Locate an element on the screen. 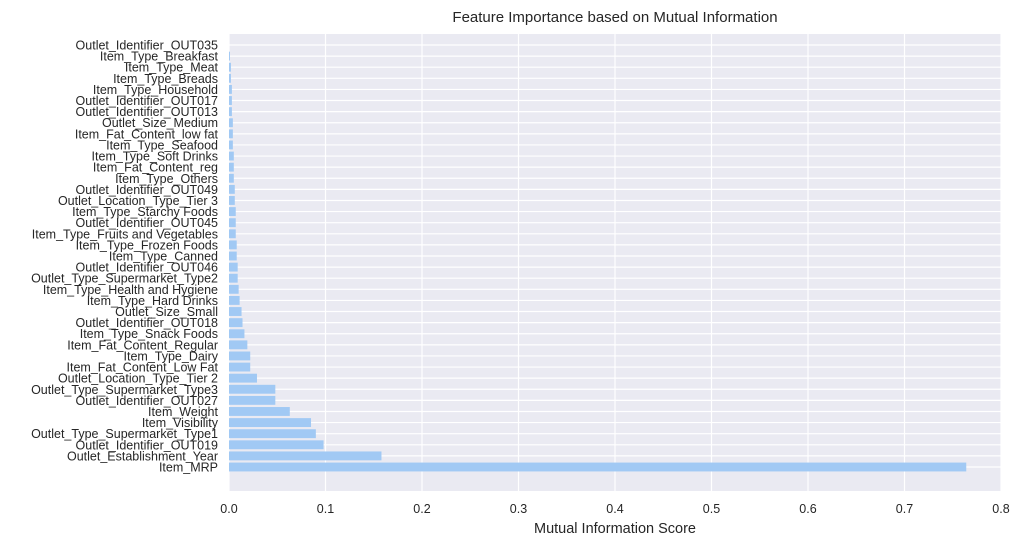  category-label: Item_Type_Others is located at coordinates (166, 179).